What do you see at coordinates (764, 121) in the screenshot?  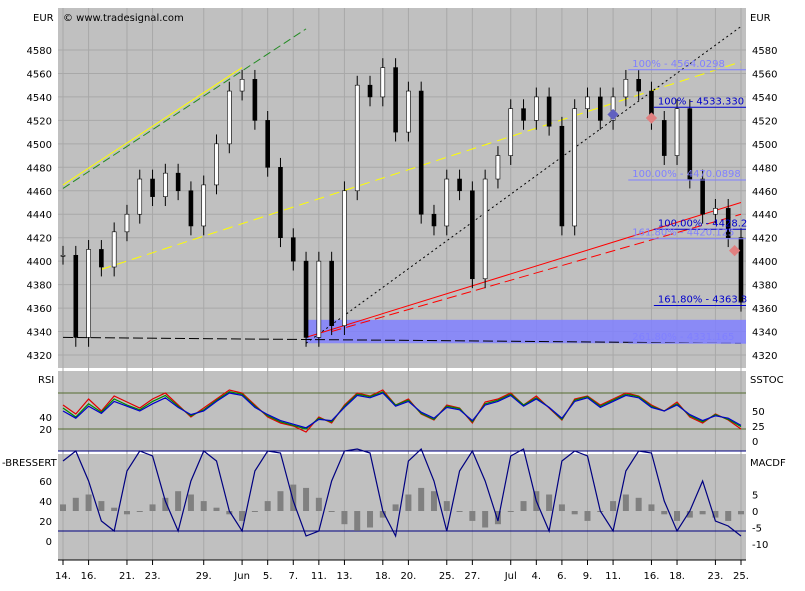 I see `price-tick-right: 4520` at bounding box center [764, 121].